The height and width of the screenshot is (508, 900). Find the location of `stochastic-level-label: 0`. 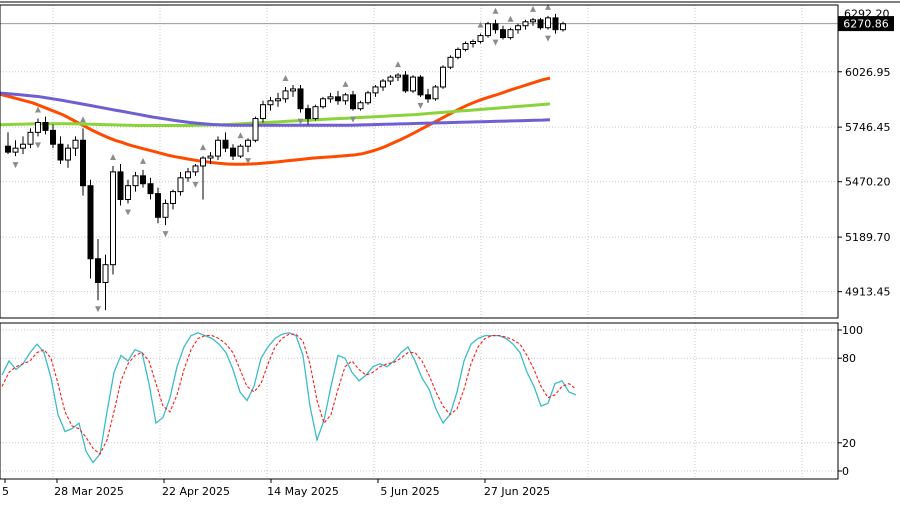

stochastic-level-label: 0 is located at coordinates (845, 471).